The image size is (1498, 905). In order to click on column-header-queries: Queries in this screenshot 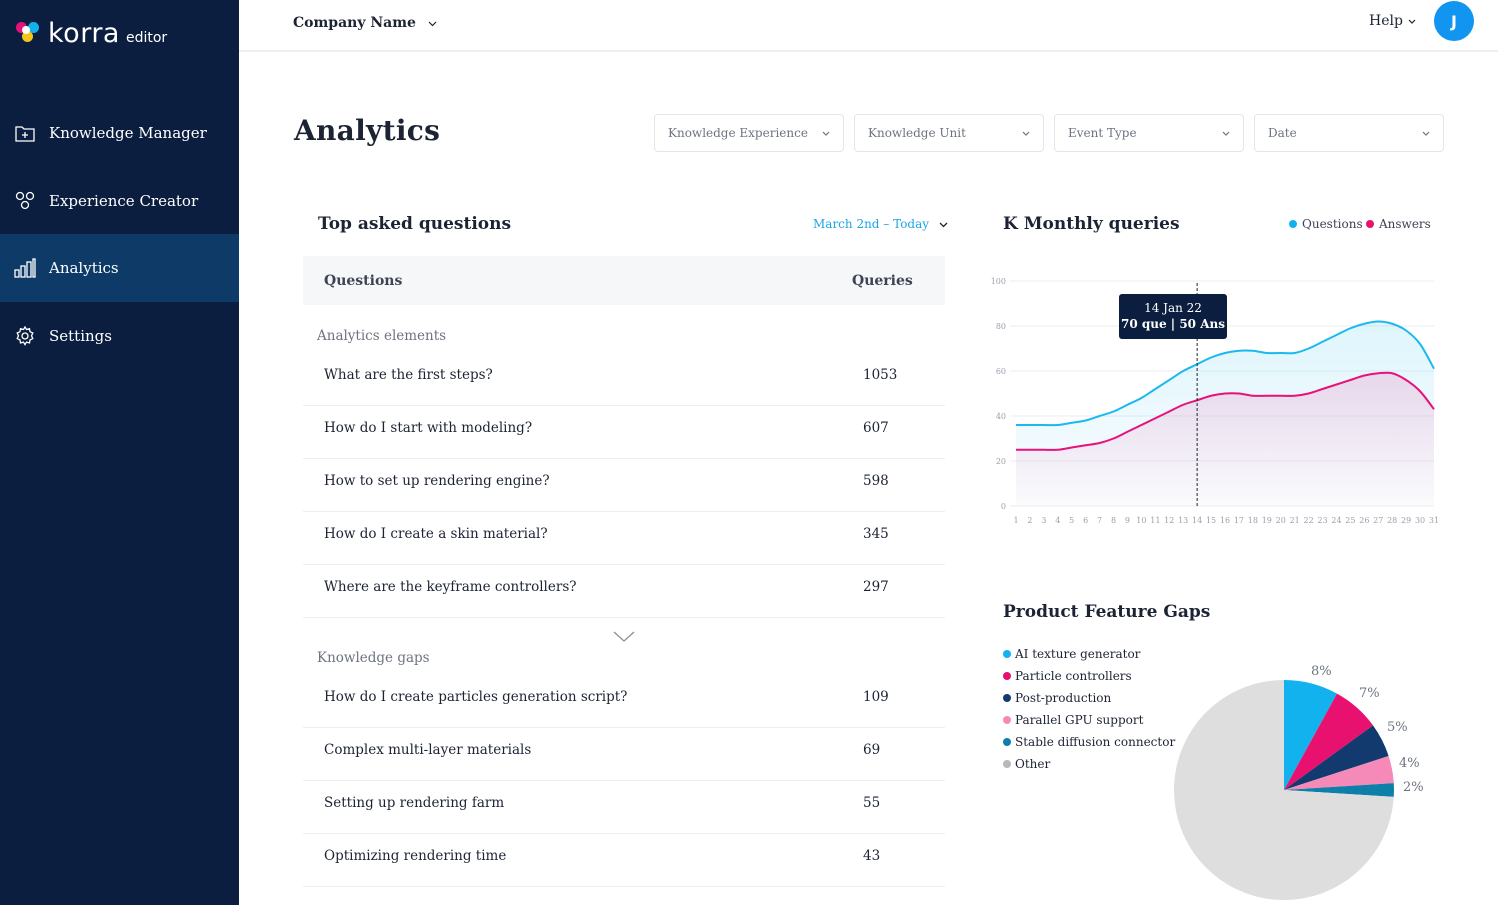, I will do `click(882, 281)`.